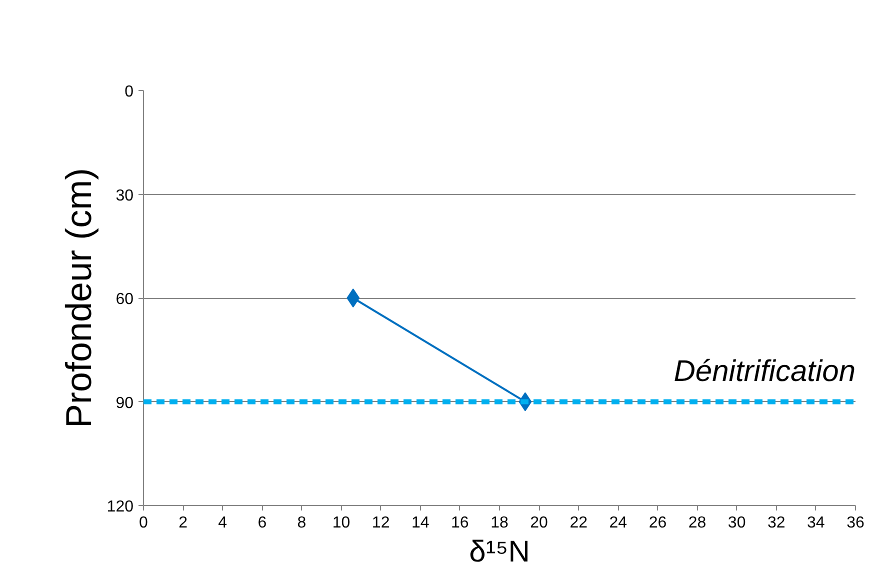 The image size is (869, 571). I want to click on x-tick-label: 16, so click(460, 523).